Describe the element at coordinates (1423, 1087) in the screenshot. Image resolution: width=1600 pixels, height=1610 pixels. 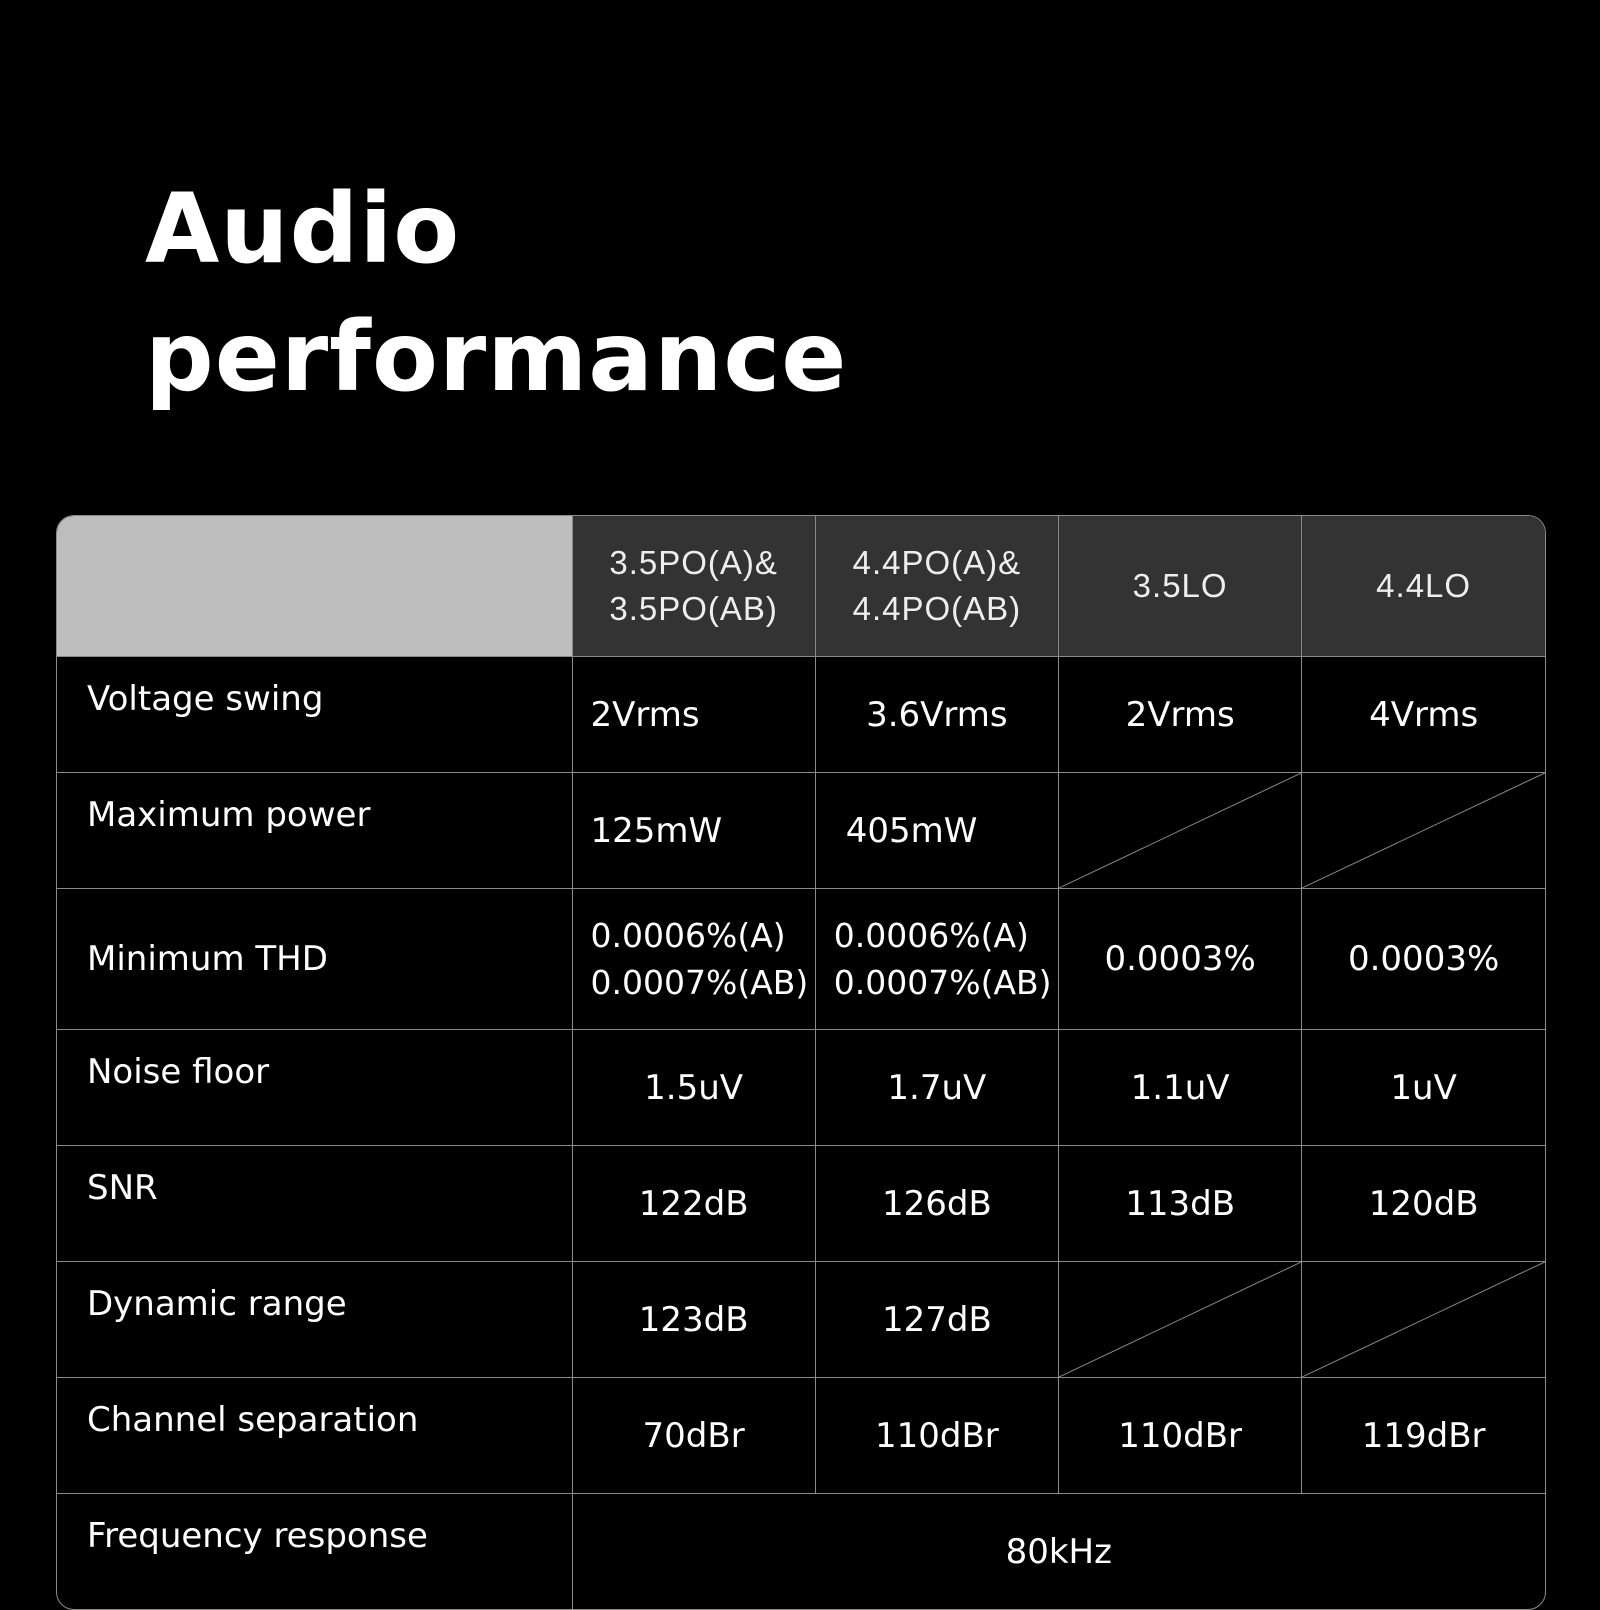
I see `cell: 1uV` at that location.